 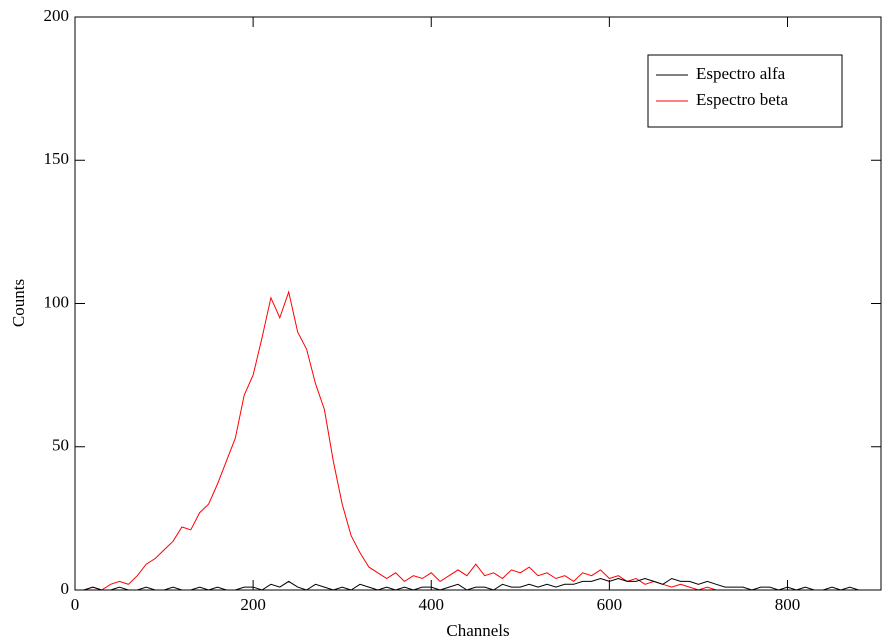 I want to click on x-tick-label: 800, so click(x=788, y=604).